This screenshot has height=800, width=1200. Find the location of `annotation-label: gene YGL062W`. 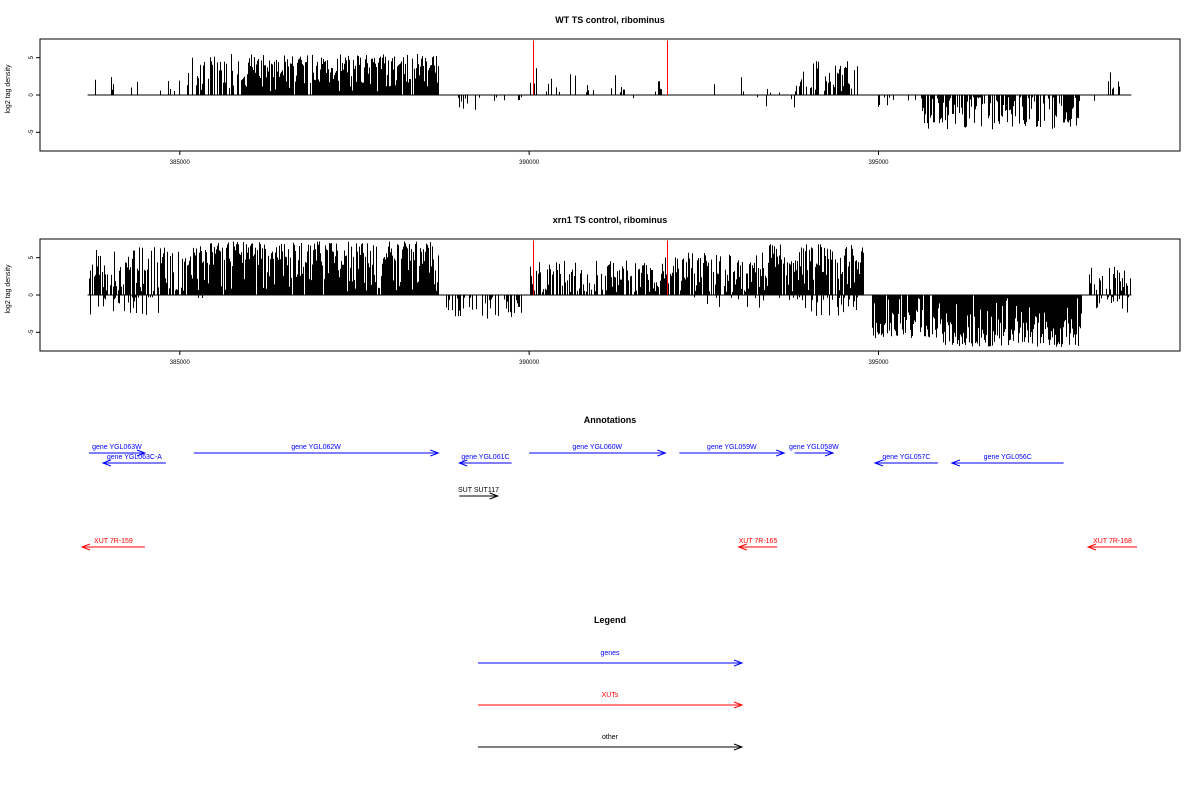

annotation-label: gene YGL062W is located at coordinates (316, 447).